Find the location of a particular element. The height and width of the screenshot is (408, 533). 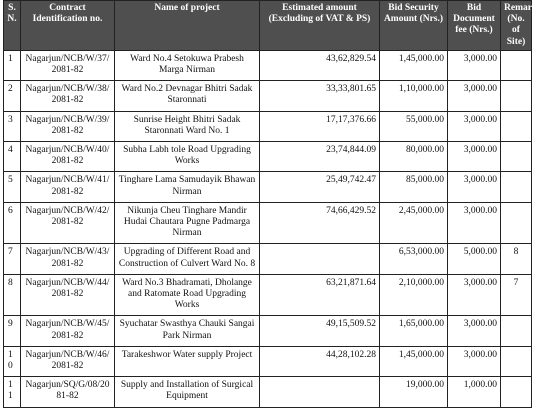

table-cell: Nagarjun/NCB/W/38/2081-82 is located at coordinates (67, 96).